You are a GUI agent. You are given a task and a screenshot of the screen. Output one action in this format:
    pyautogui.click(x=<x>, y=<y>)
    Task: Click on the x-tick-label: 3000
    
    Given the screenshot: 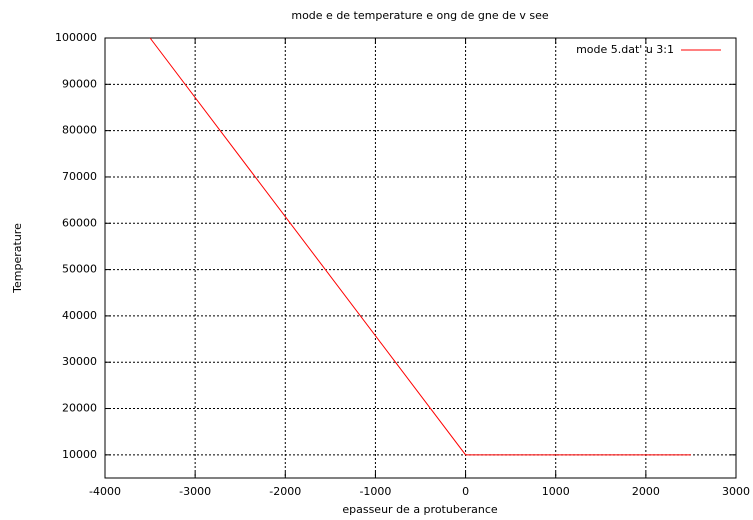 What is the action you would take?
    pyautogui.click(x=736, y=491)
    